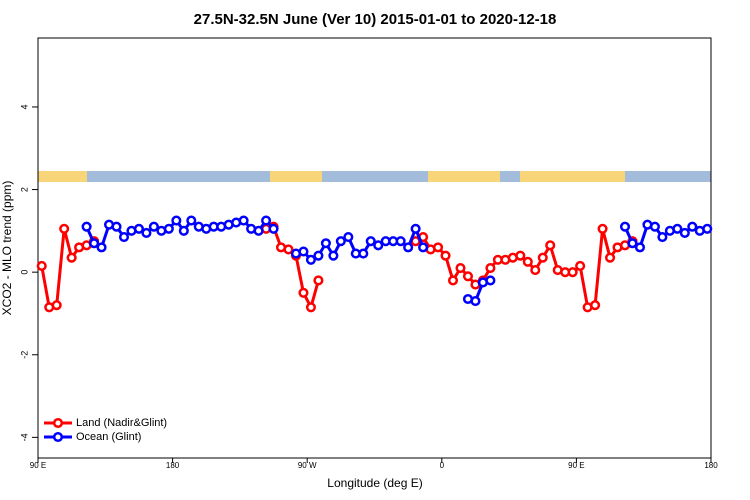 This screenshot has height=500, width=750. I want to click on x-axis-label: Longitude (deg E), so click(374, 483).